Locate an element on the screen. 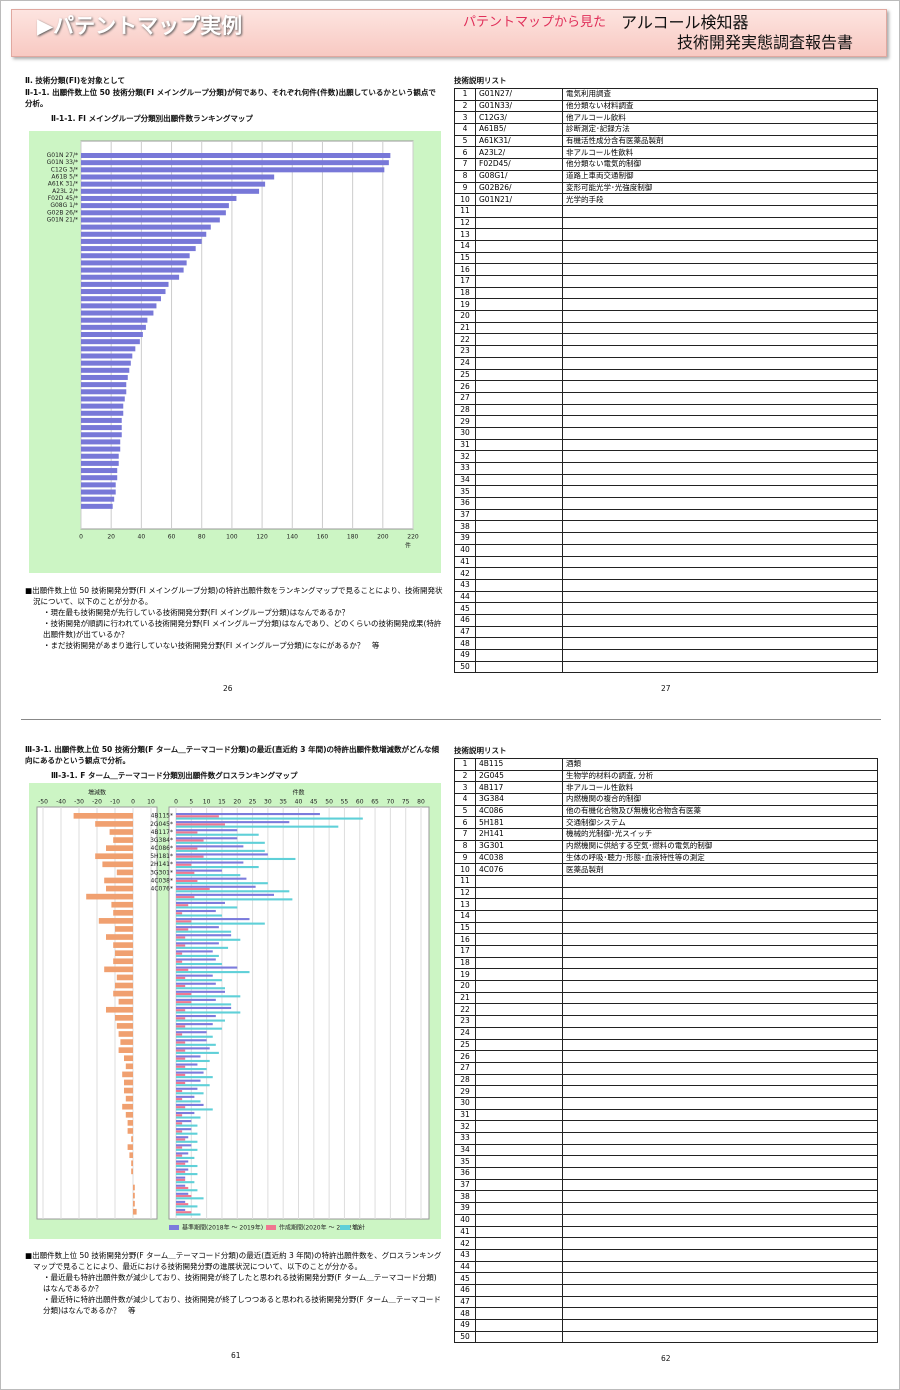  table-row: 43 is located at coordinates (666, 585).